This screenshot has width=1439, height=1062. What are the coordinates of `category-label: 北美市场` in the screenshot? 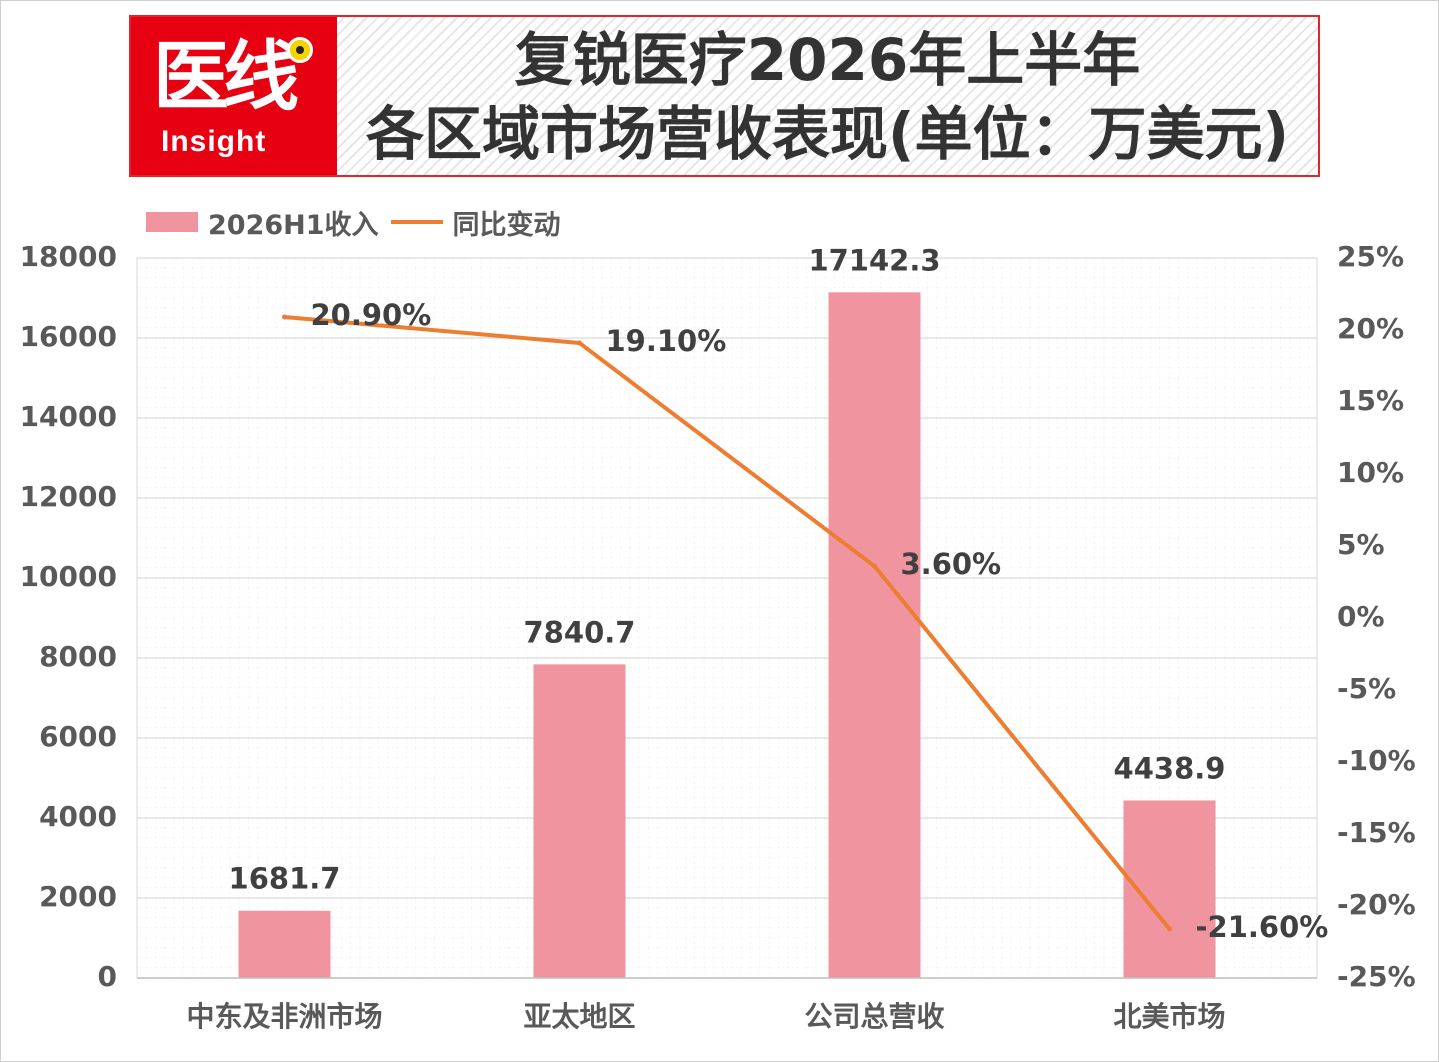 It's located at (1169, 1016).